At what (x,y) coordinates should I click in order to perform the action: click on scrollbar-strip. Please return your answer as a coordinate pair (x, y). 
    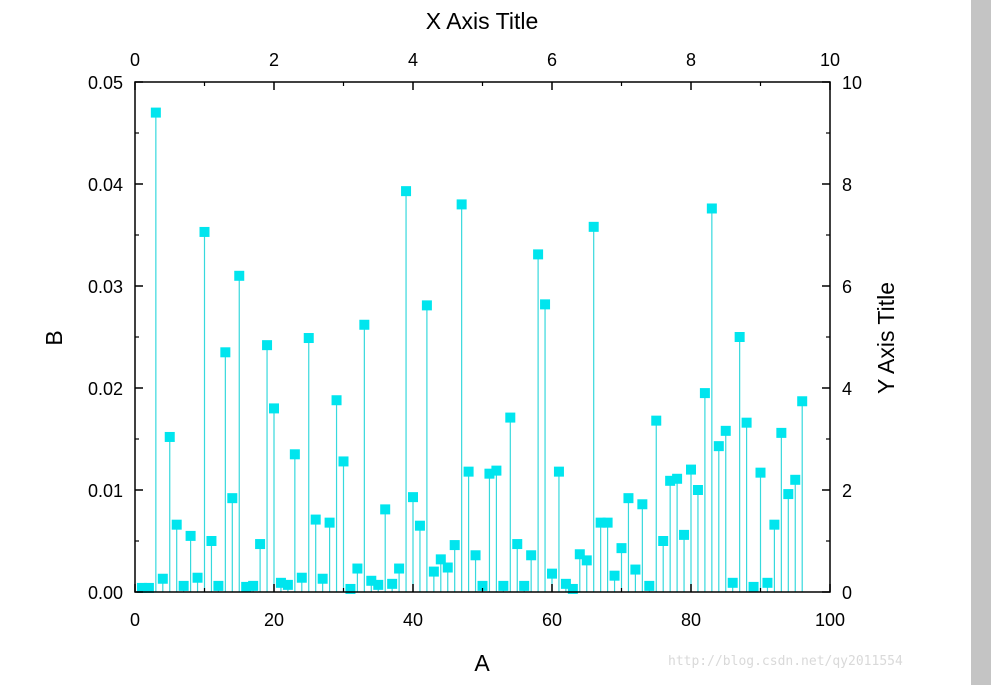
    Looking at the image, I should click on (981, 342).